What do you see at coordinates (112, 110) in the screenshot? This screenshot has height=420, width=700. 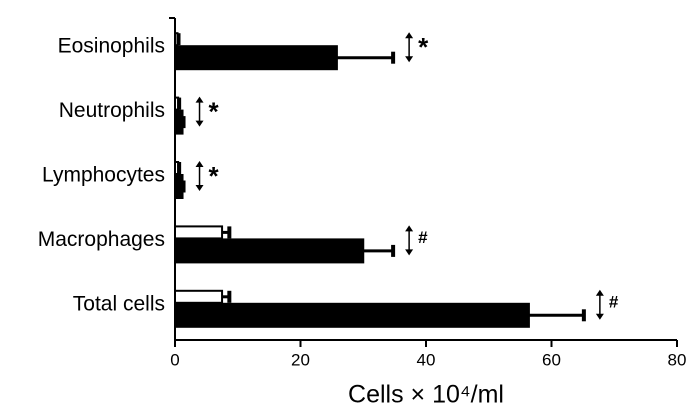 I see `y-tick-label: Neutrophils` at bounding box center [112, 110].